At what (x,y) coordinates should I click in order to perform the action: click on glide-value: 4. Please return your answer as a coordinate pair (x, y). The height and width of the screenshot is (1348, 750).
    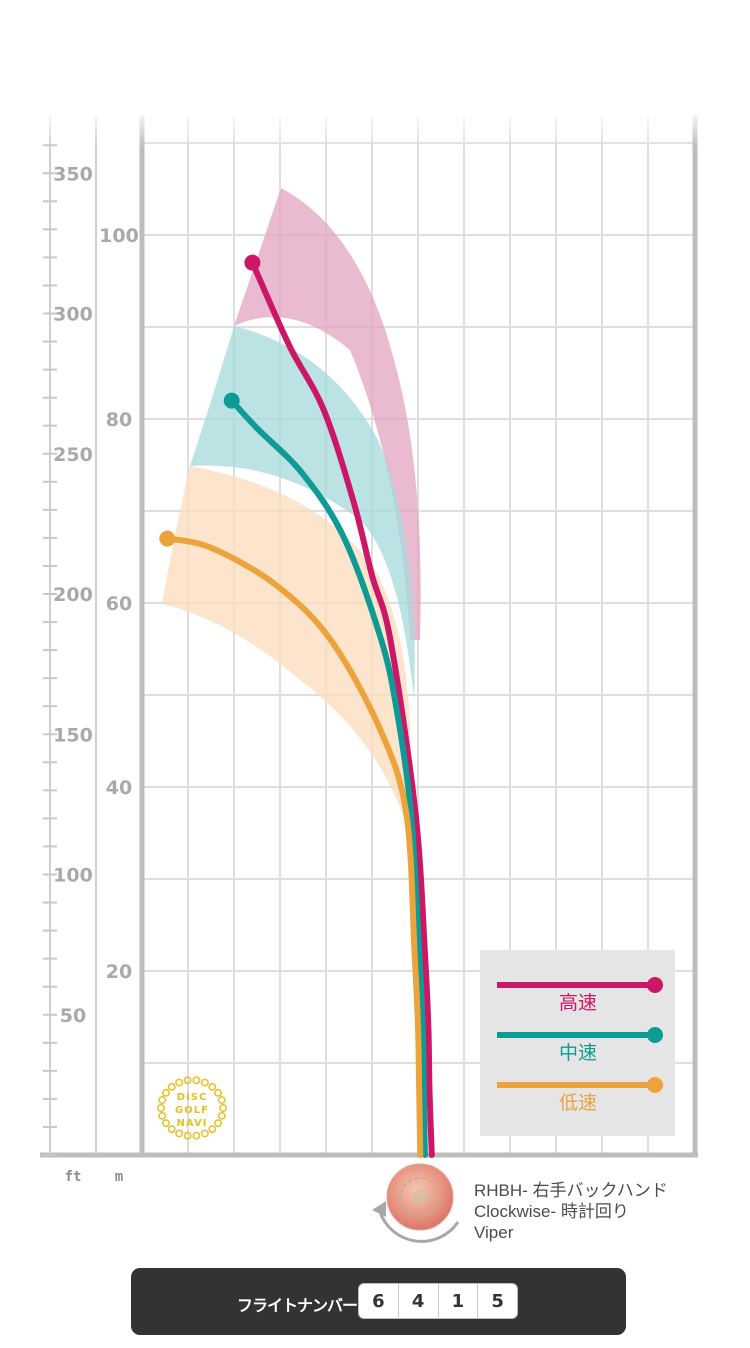
    Looking at the image, I should click on (419, 1301).